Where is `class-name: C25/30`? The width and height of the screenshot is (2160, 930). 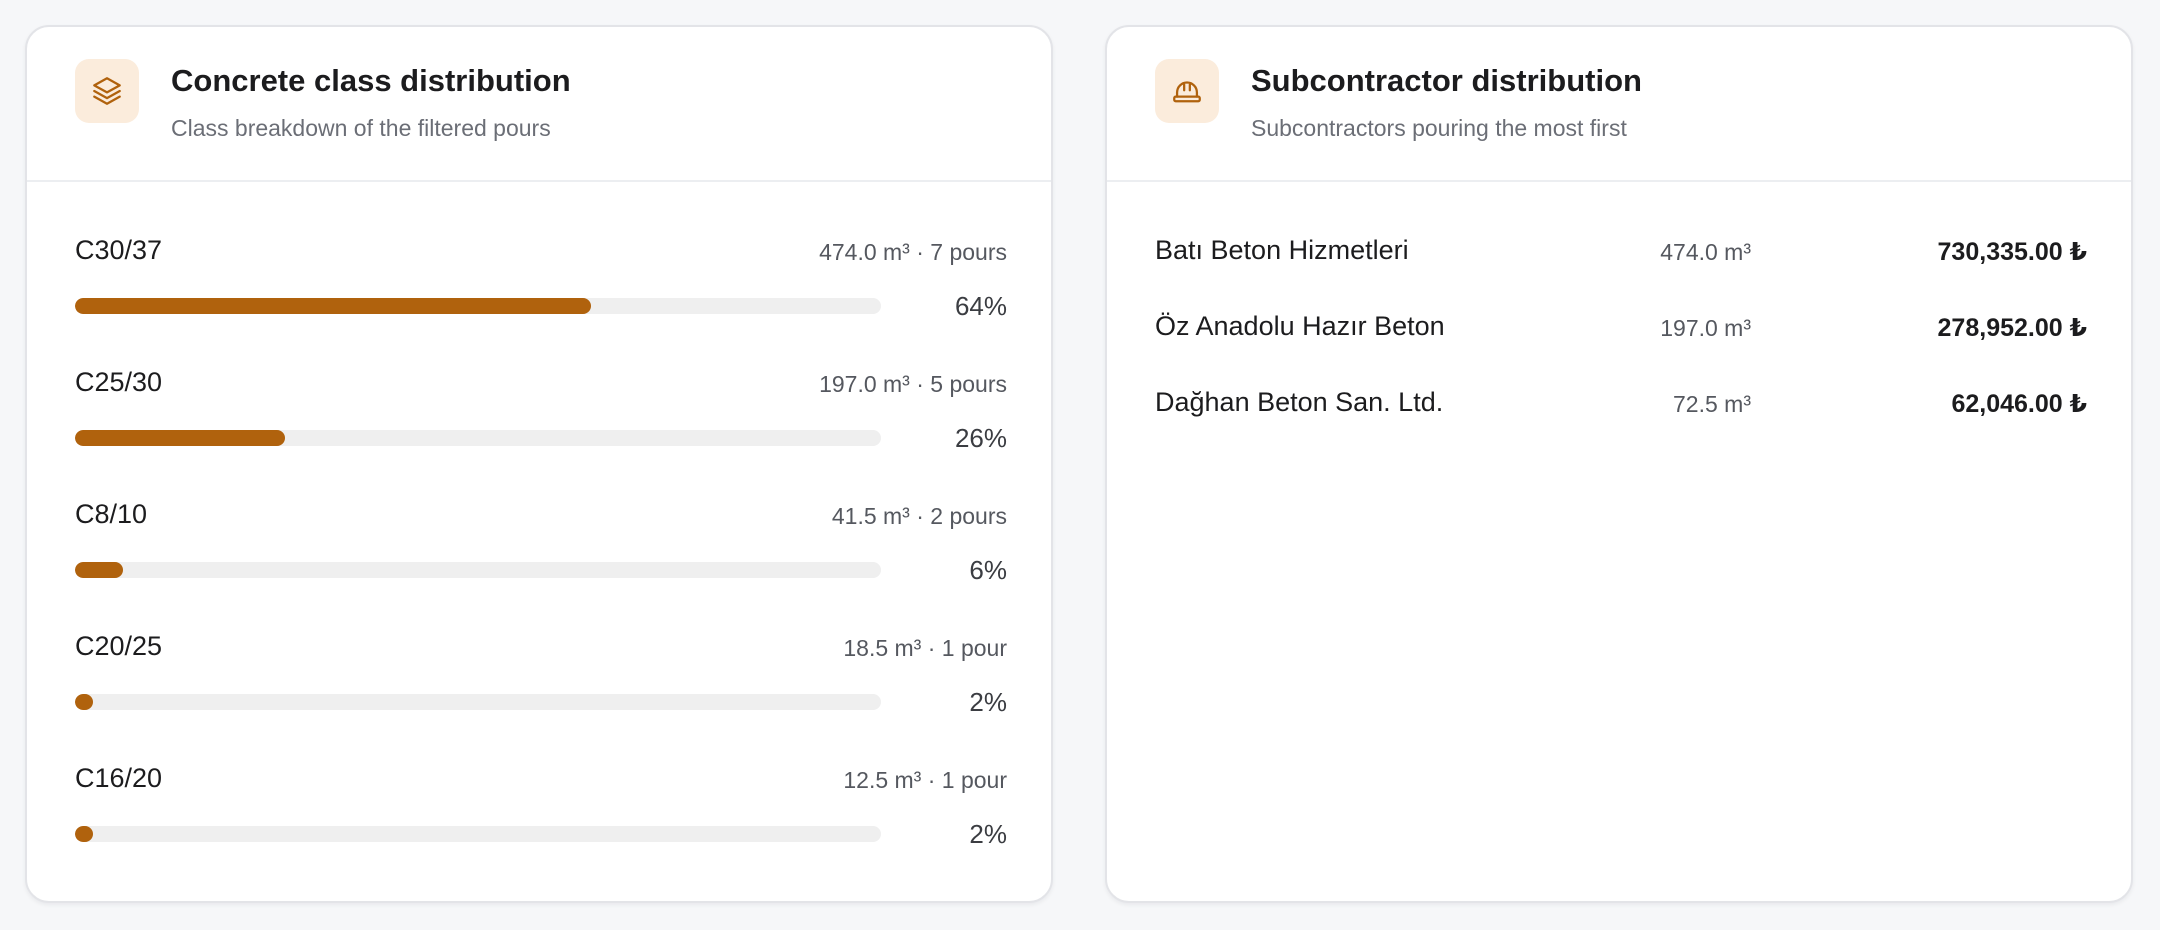 class-name: C25/30 is located at coordinates (119, 382).